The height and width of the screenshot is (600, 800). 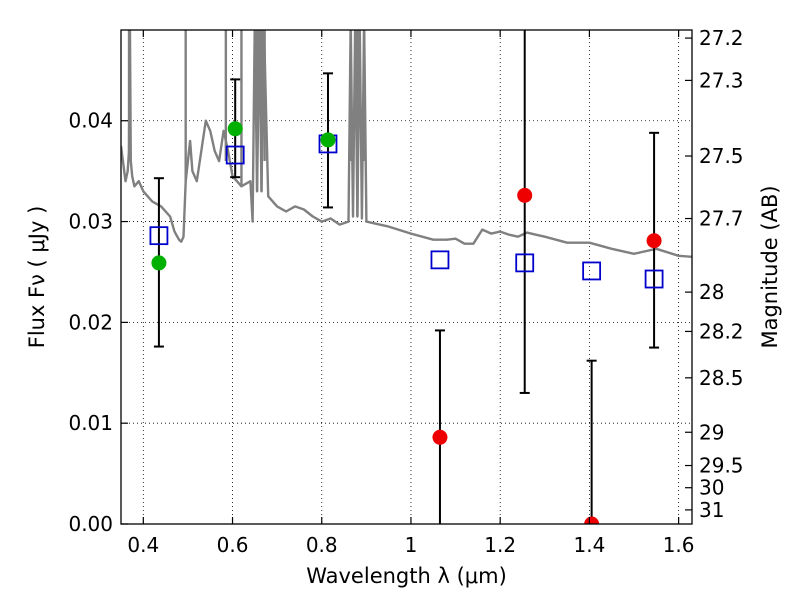 I want to click on y2-tick-label: 29, so click(x=711, y=432).